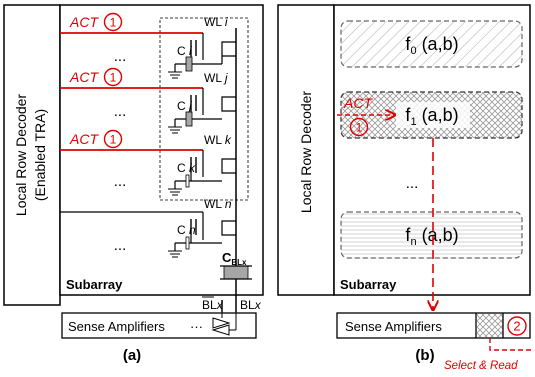  What do you see at coordinates (490, 325) in the screenshot?
I see `selected-bits` at bounding box center [490, 325].